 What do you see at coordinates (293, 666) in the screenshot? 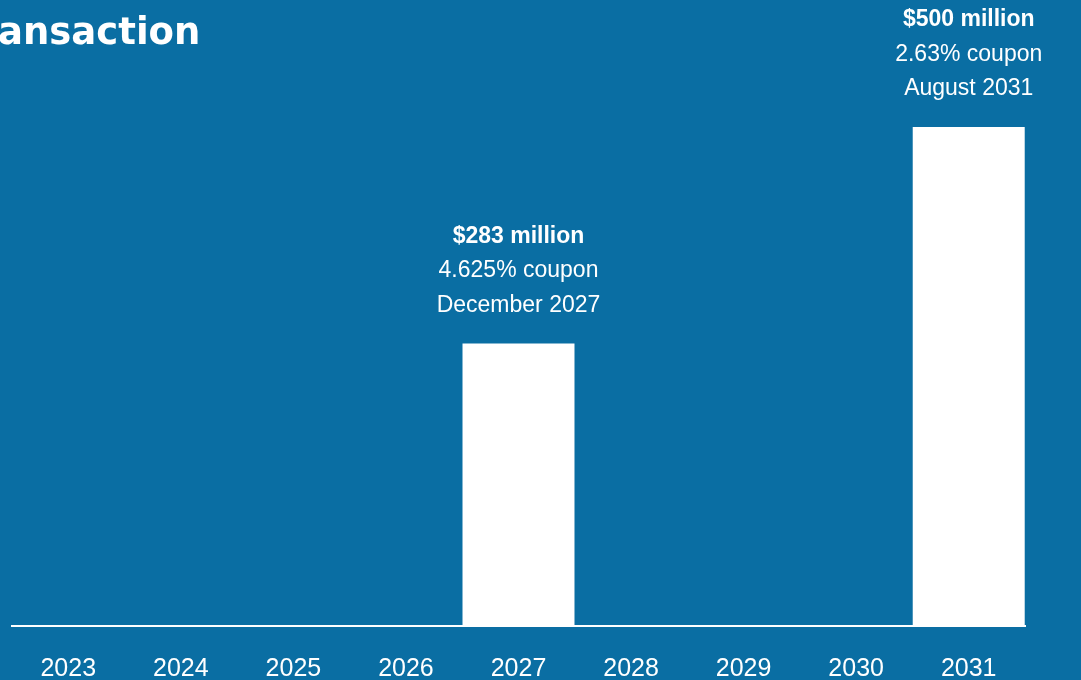
I see `x-tick-label: 2025` at bounding box center [293, 666].